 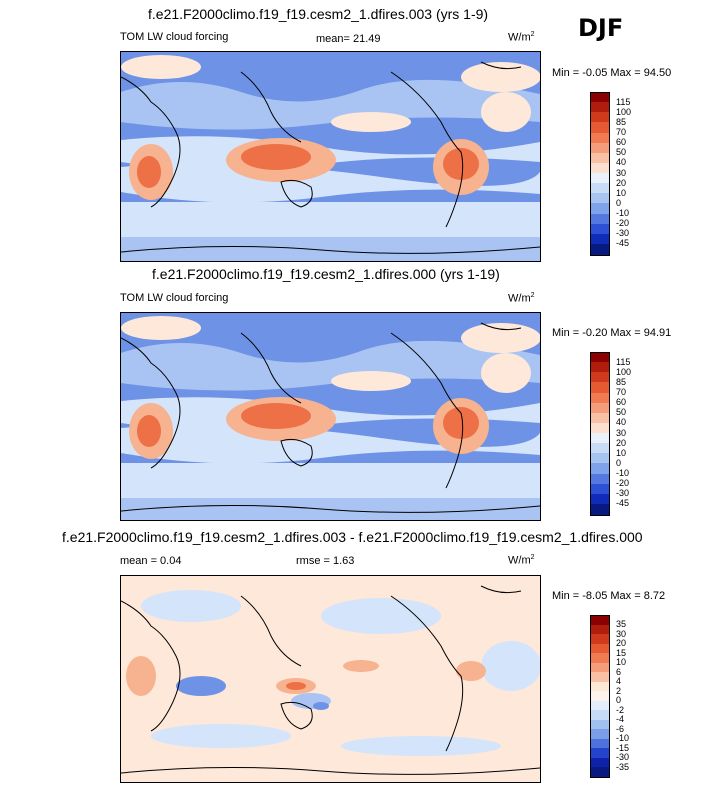 I want to click on colorbar-label: -6, so click(x=620, y=728).